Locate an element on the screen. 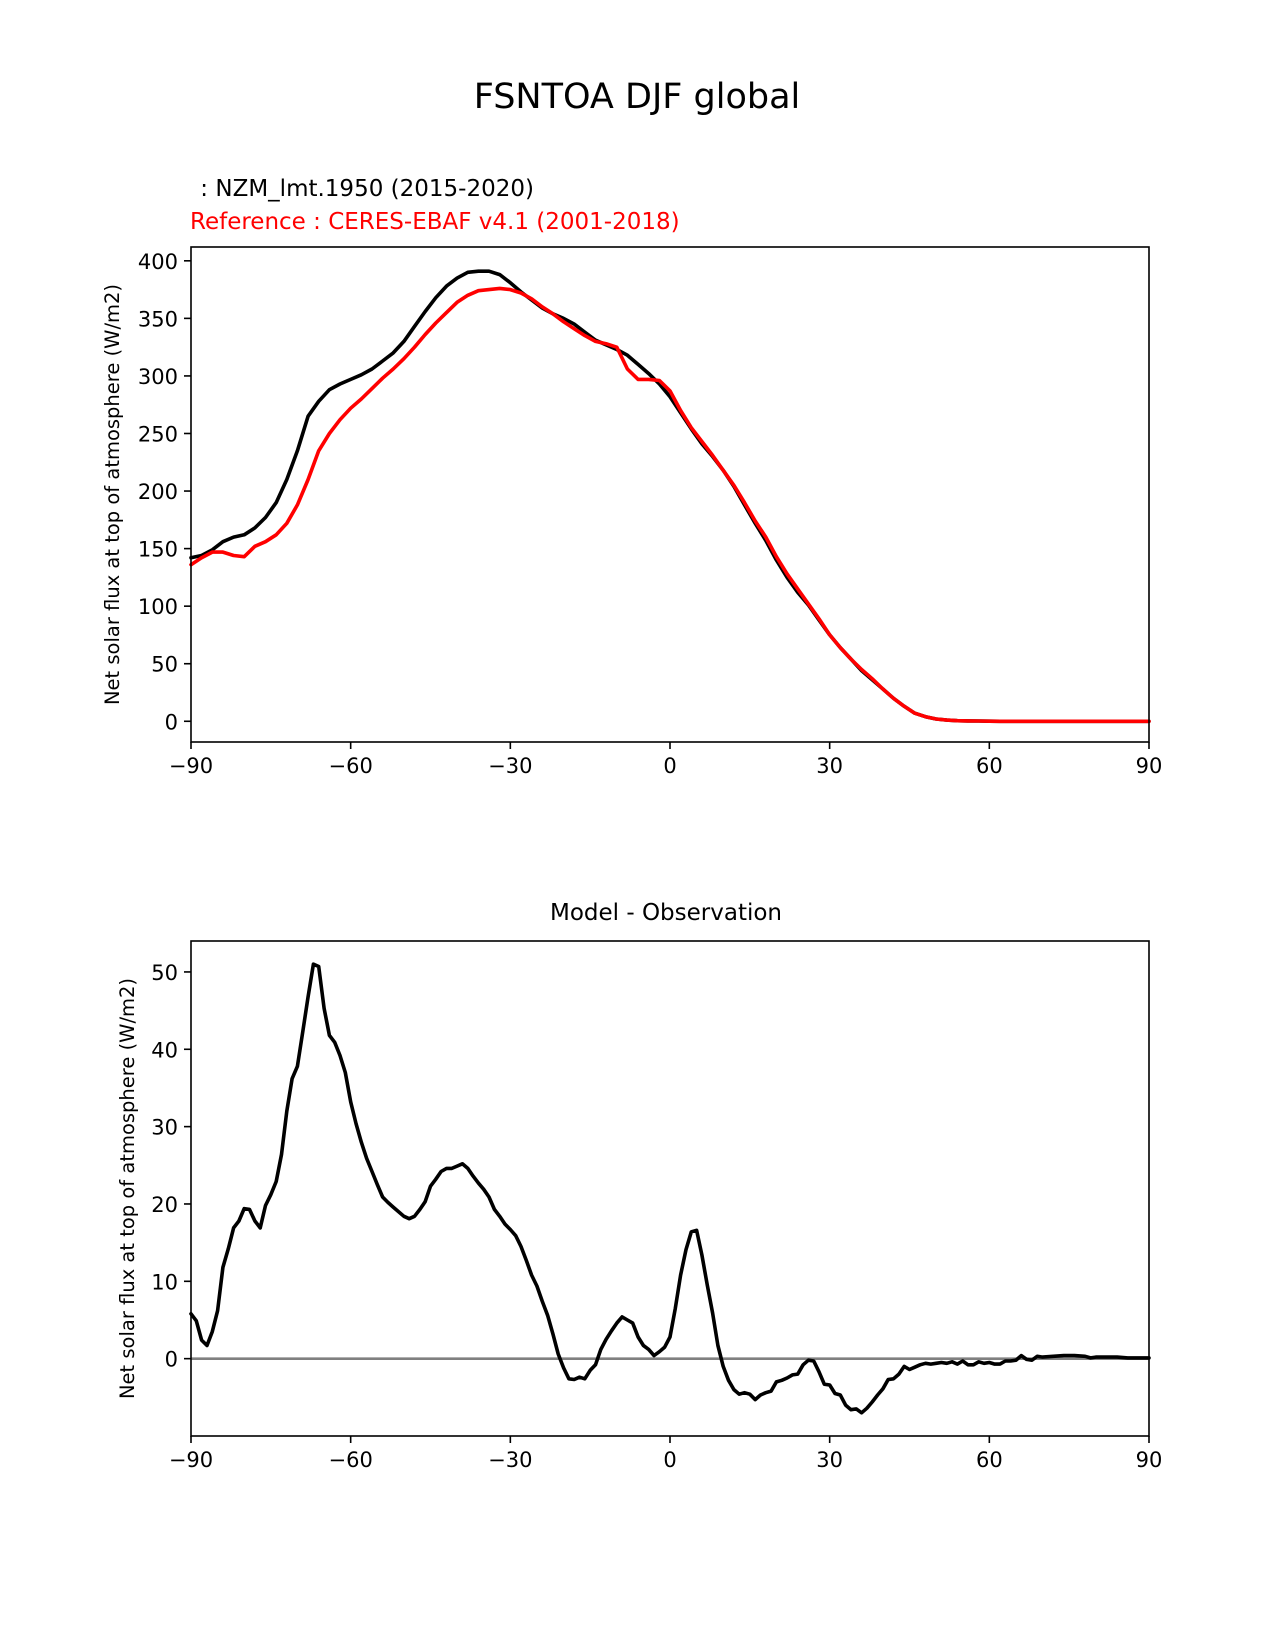 The image size is (1275, 1650). y-tick-label: 400 is located at coordinates (158, 262).